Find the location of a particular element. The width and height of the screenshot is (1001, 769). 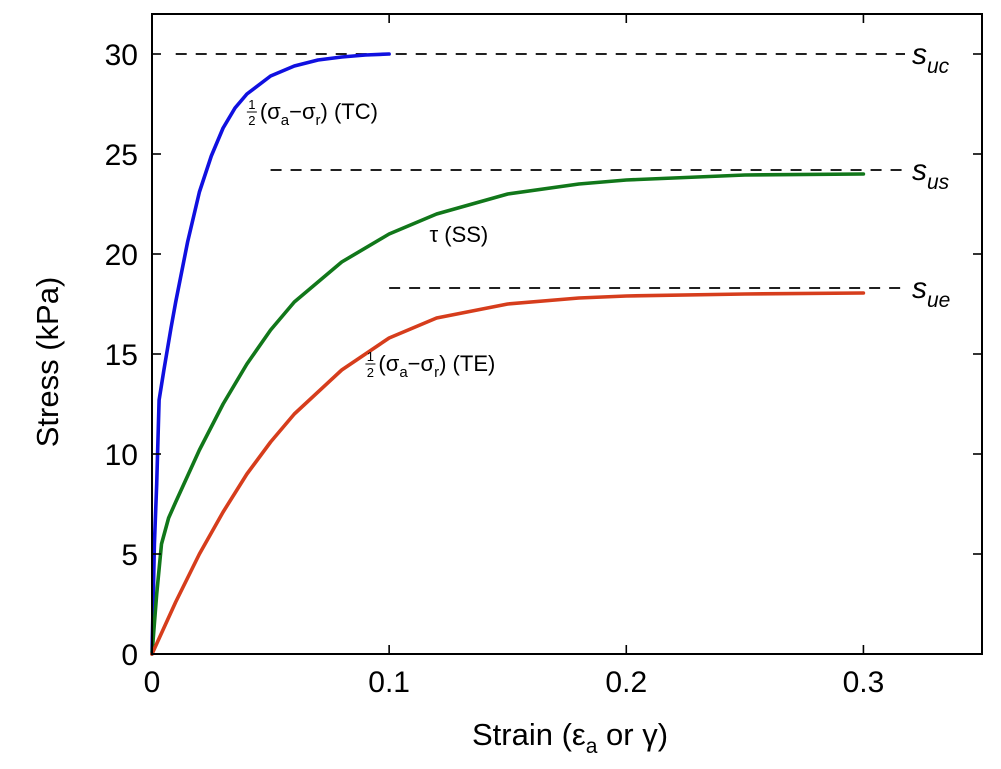

y-tick-label: 25 is located at coordinates (121, 155).